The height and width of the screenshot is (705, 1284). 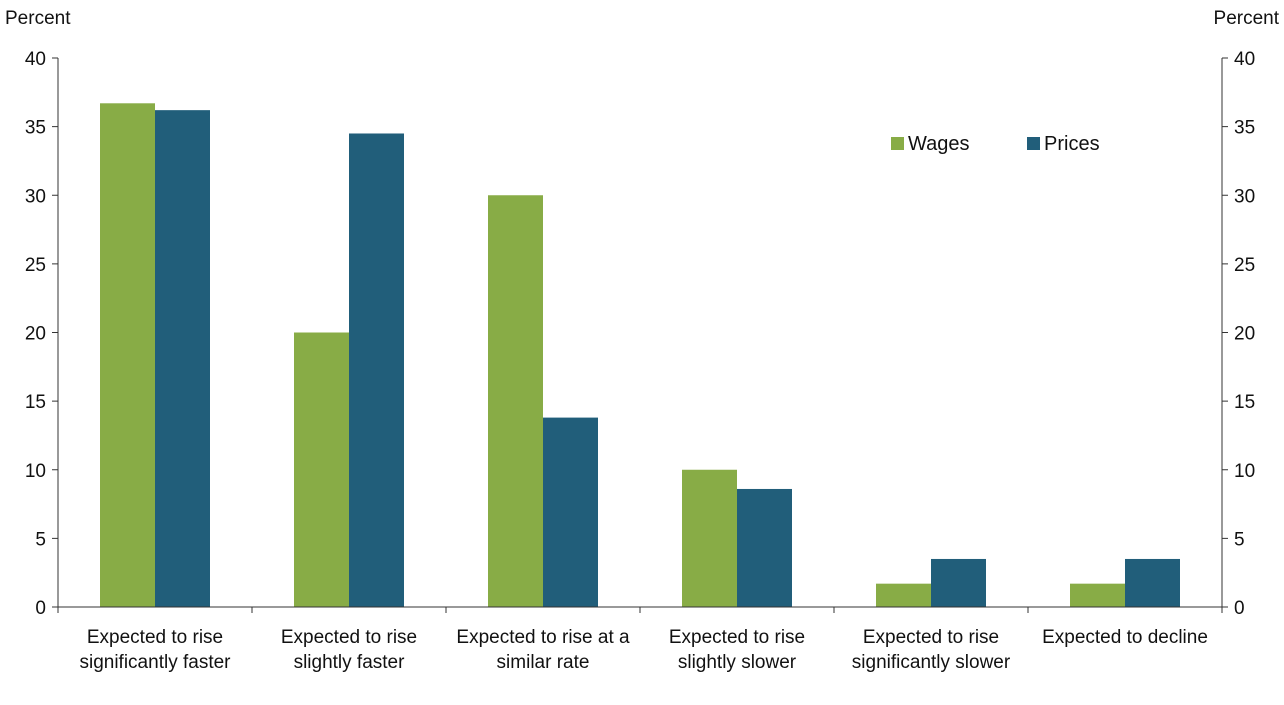 I want to click on y-tick-label-right-25: 25, so click(x=1244, y=265).